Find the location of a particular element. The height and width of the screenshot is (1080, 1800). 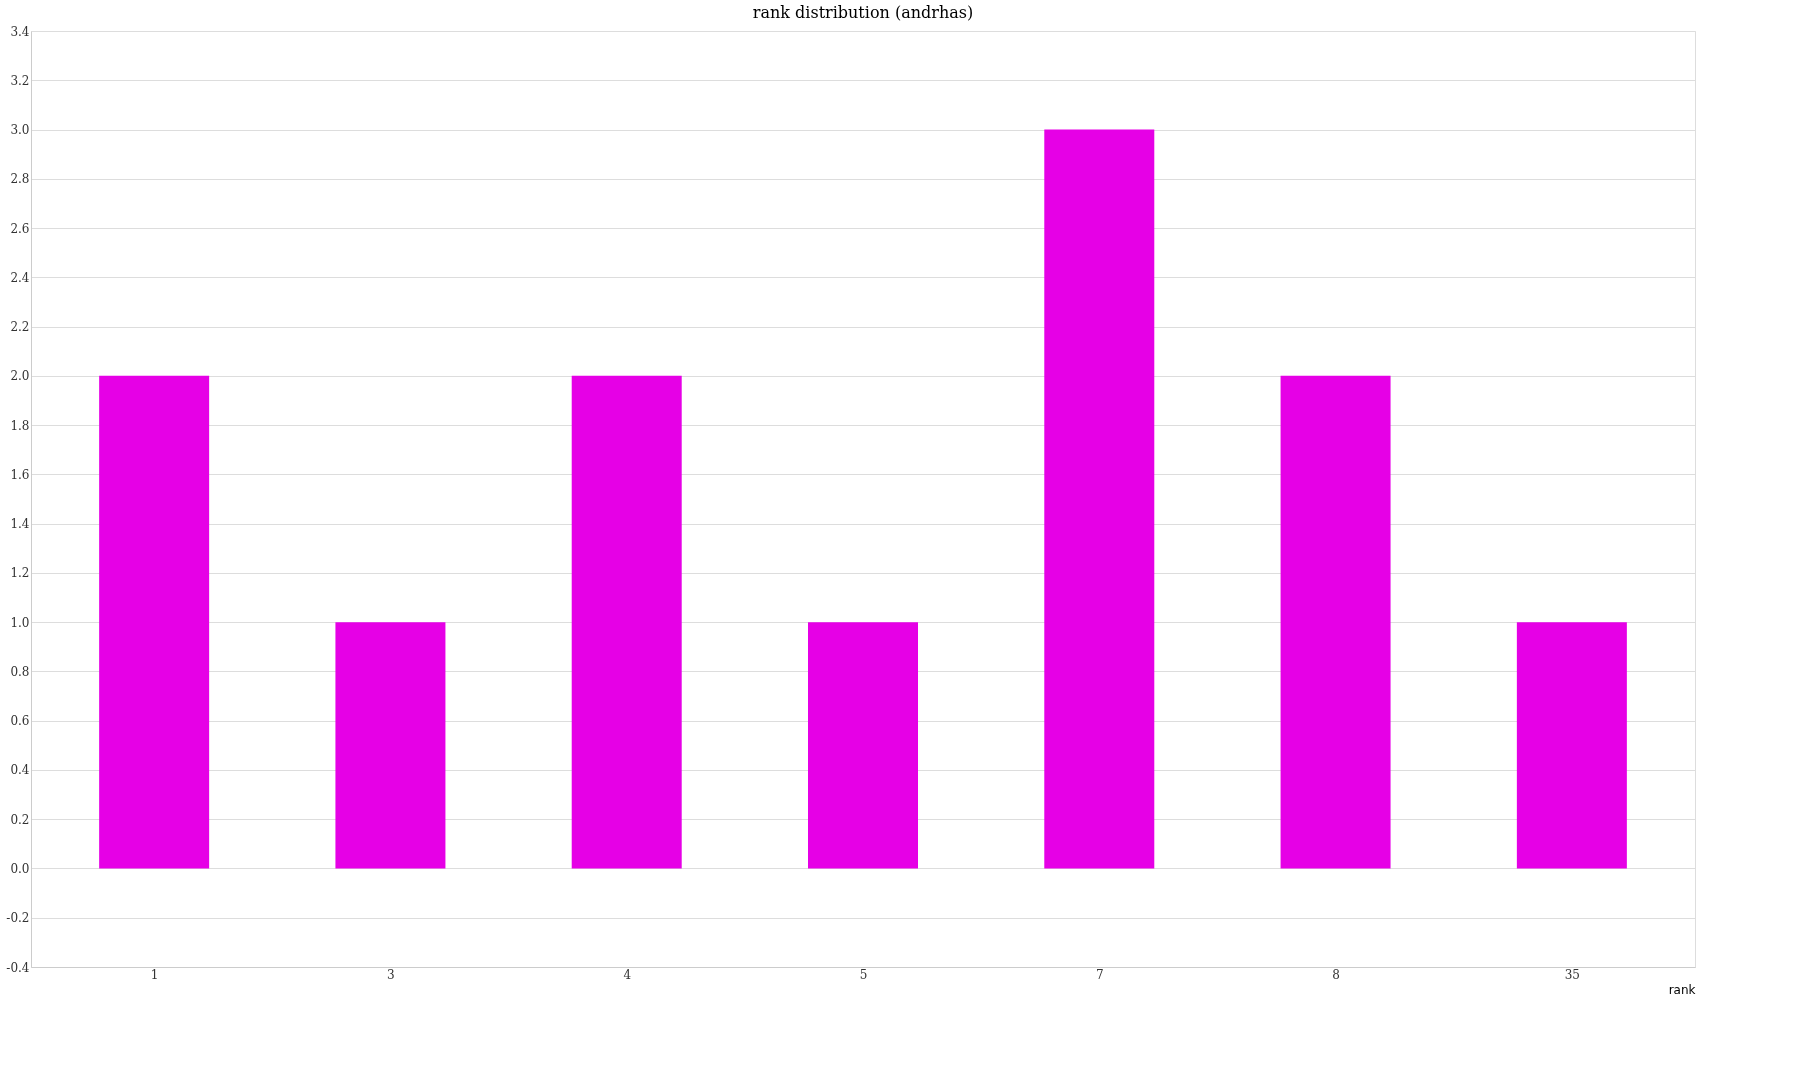

x-tick-label: 3 is located at coordinates (391, 974).